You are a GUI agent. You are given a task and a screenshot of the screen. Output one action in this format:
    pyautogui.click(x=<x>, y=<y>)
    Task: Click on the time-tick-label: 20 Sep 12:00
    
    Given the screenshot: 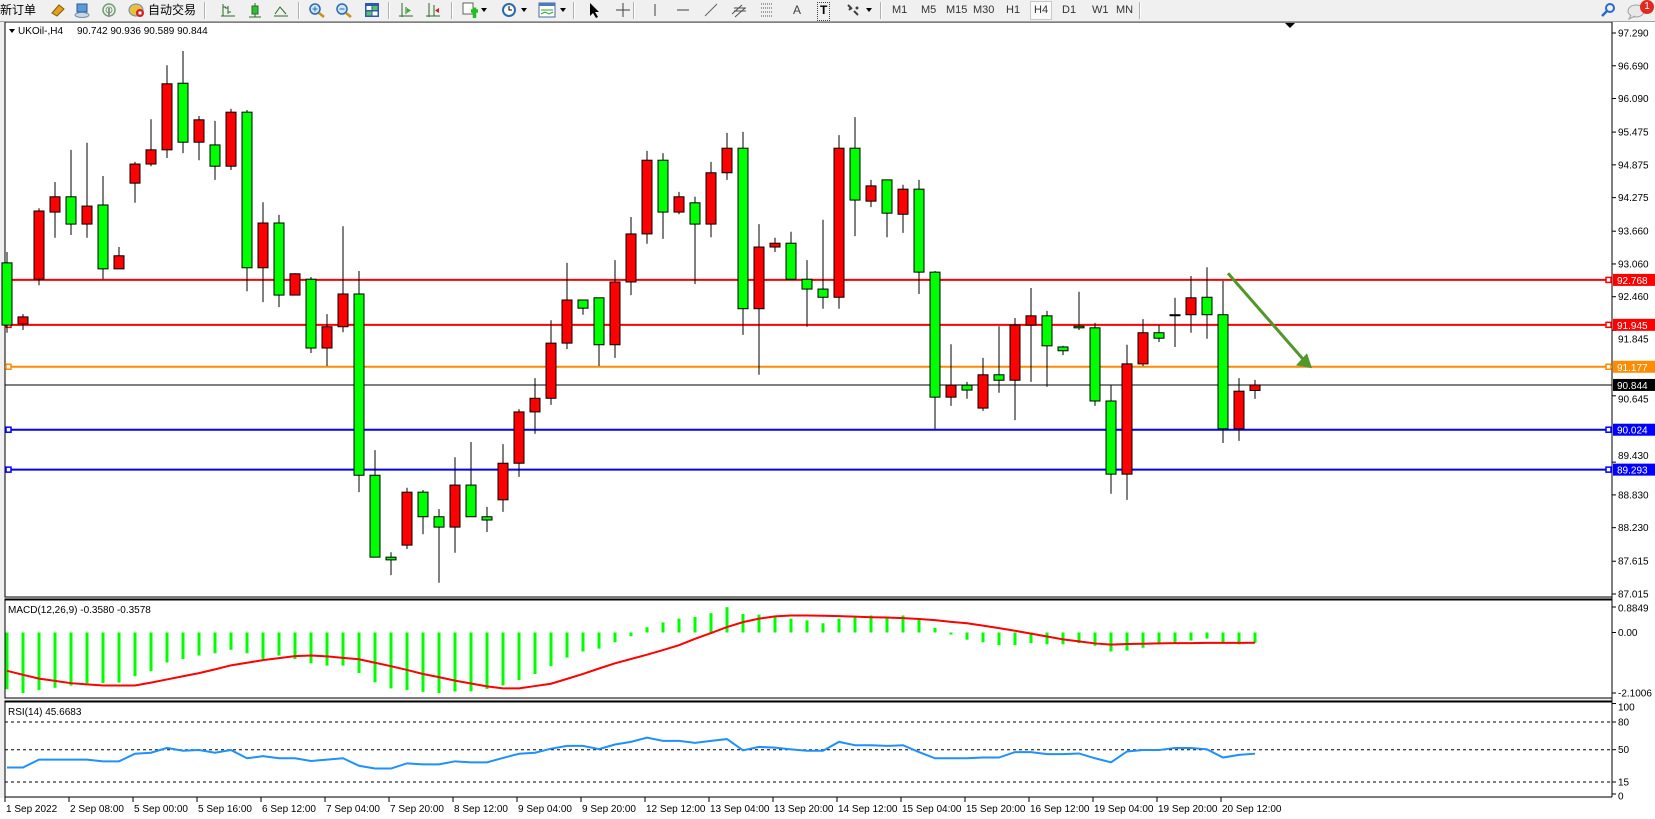 What is the action you would take?
    pyautogui.click(x=1252, y=809)
    